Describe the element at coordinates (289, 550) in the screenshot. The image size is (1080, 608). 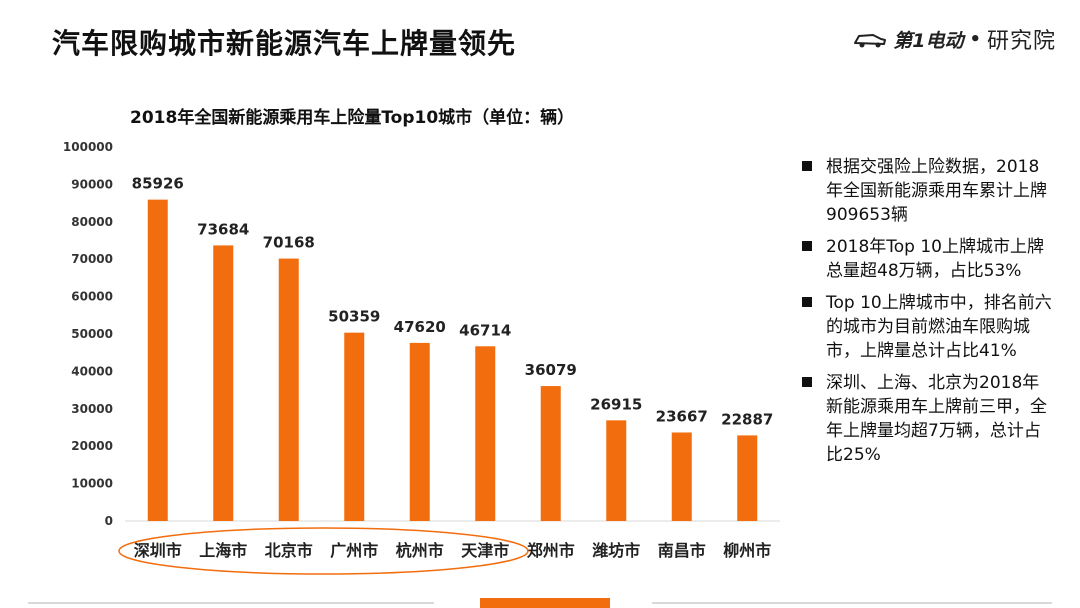
I see `x-tick-label: 北京市` at that location.